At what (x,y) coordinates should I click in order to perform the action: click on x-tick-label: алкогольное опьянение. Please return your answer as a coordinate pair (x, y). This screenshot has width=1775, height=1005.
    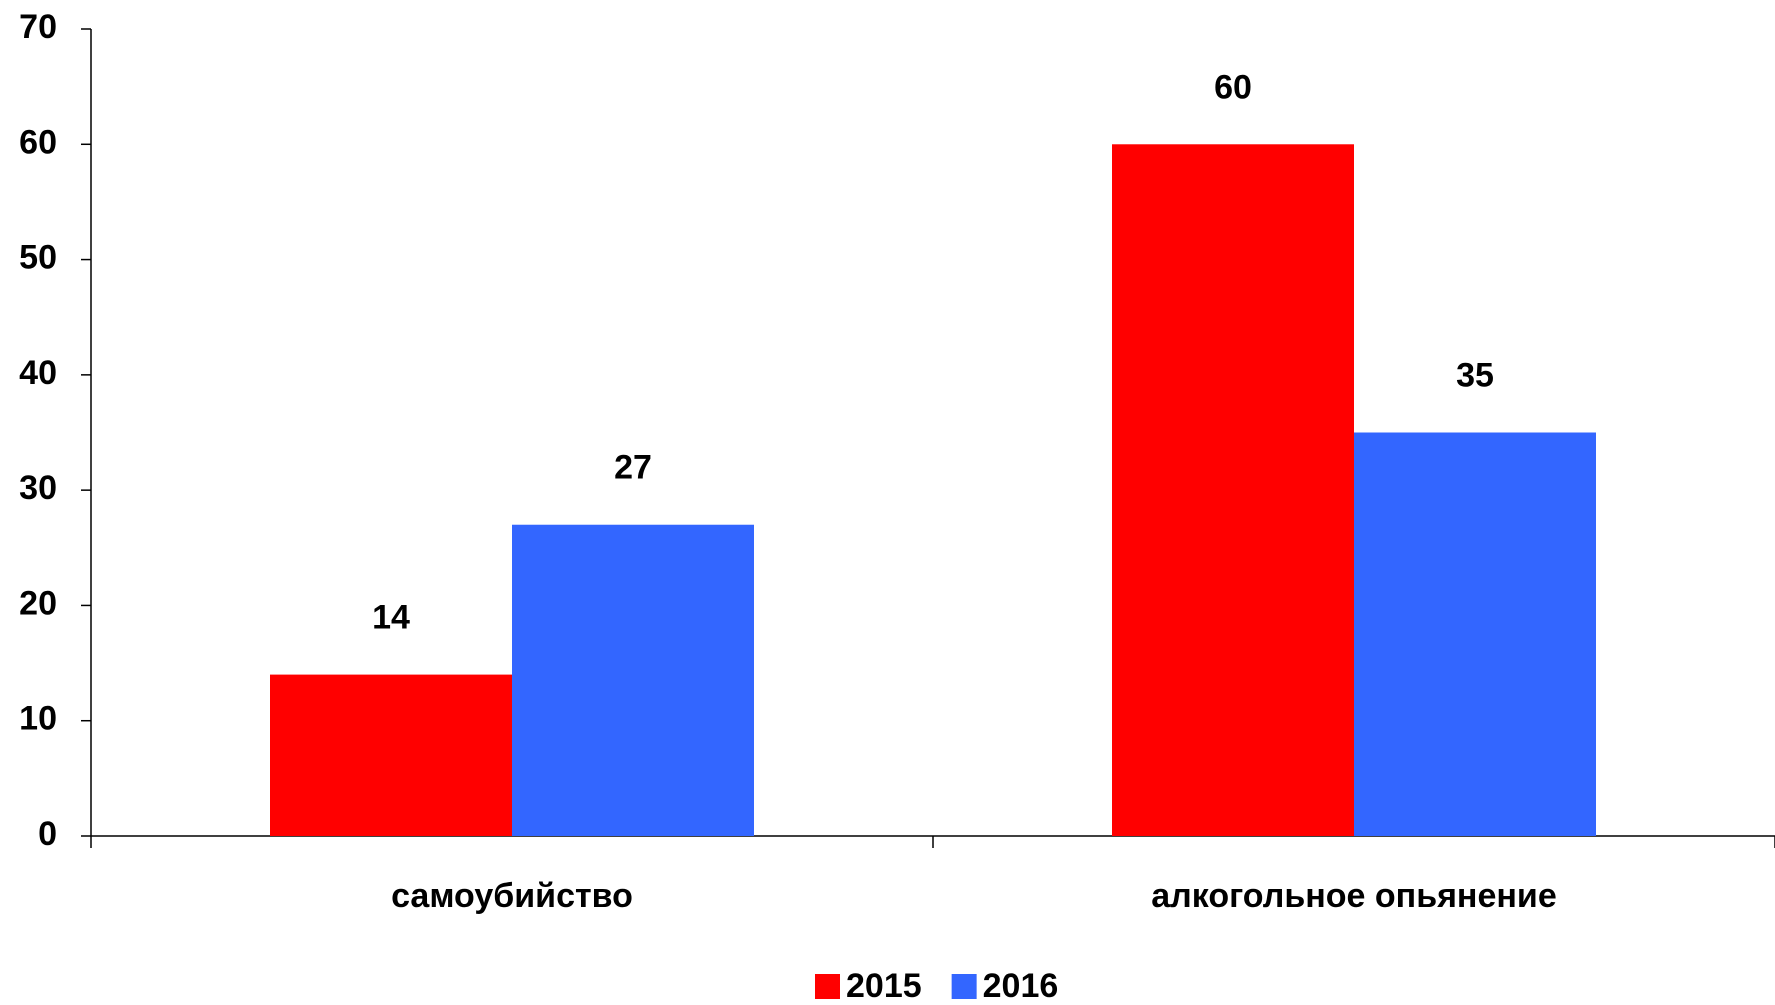
    Looking at the image, I should click on (1353, 896).